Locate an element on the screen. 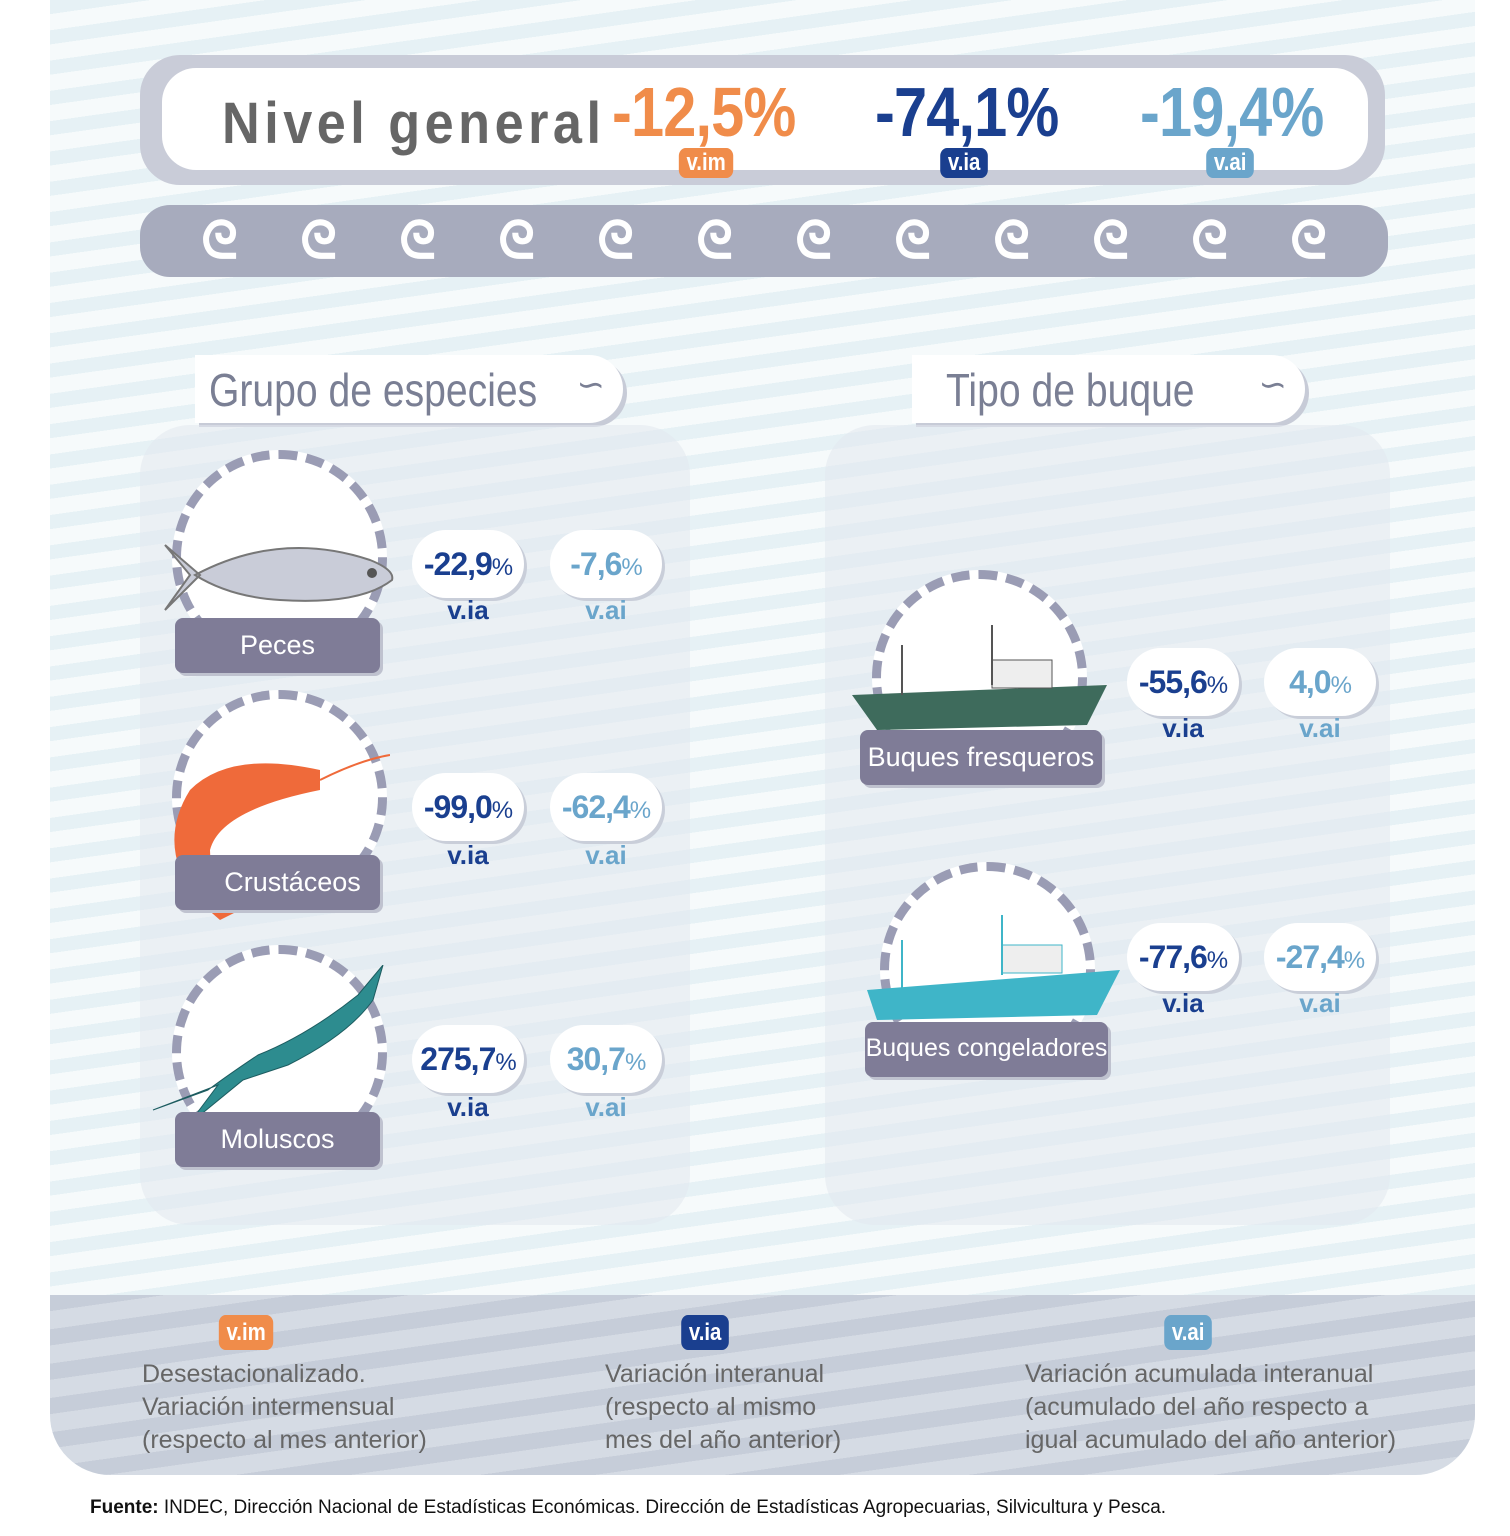 Image resolution: width=1510 pixels, height=1536 pixels. legend-text: Variación intermensual is located at coordinates (268, 1407).